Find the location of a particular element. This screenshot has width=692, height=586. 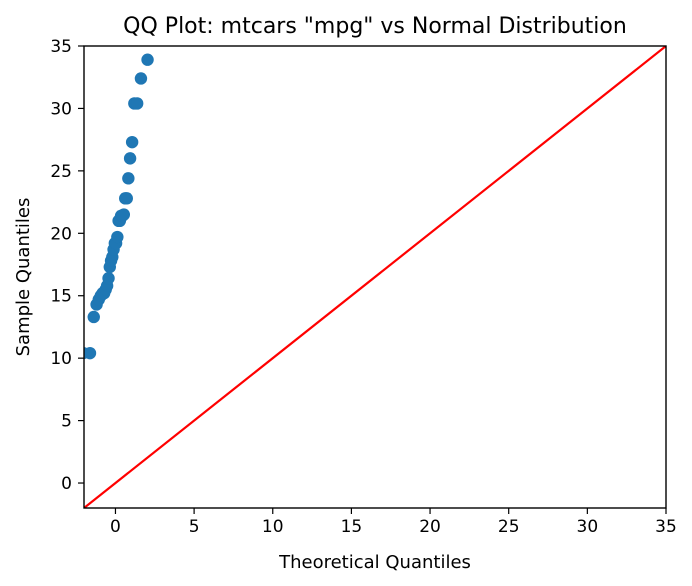

x-axis: 0 5 10 15 20 25 30 35 is located at coordinates (393, 522).